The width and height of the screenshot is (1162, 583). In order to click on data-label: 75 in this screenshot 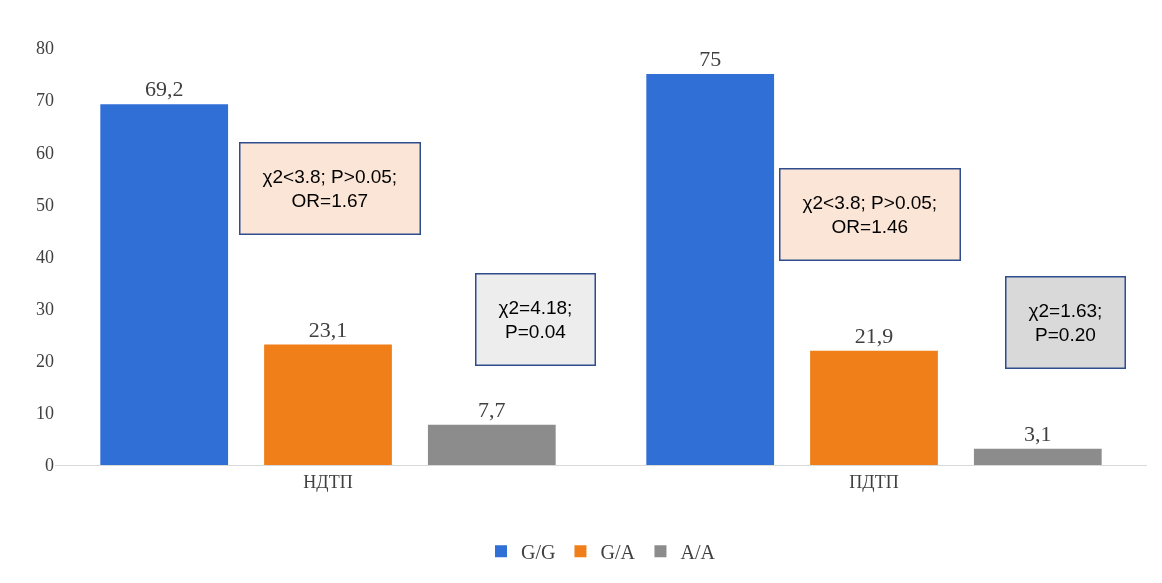, I will do `click(710, 59)`.